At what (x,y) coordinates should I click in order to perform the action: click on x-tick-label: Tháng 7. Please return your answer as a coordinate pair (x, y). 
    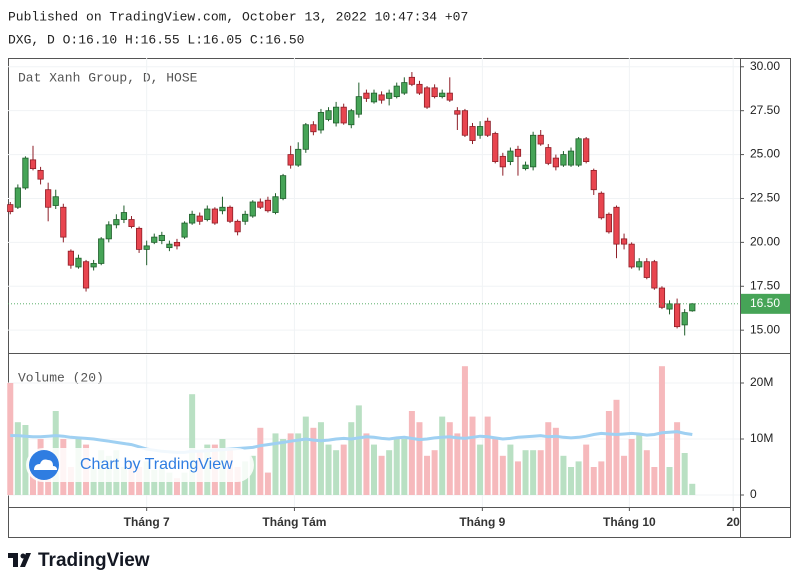
    Looking at the image, I should click on (147, 522).